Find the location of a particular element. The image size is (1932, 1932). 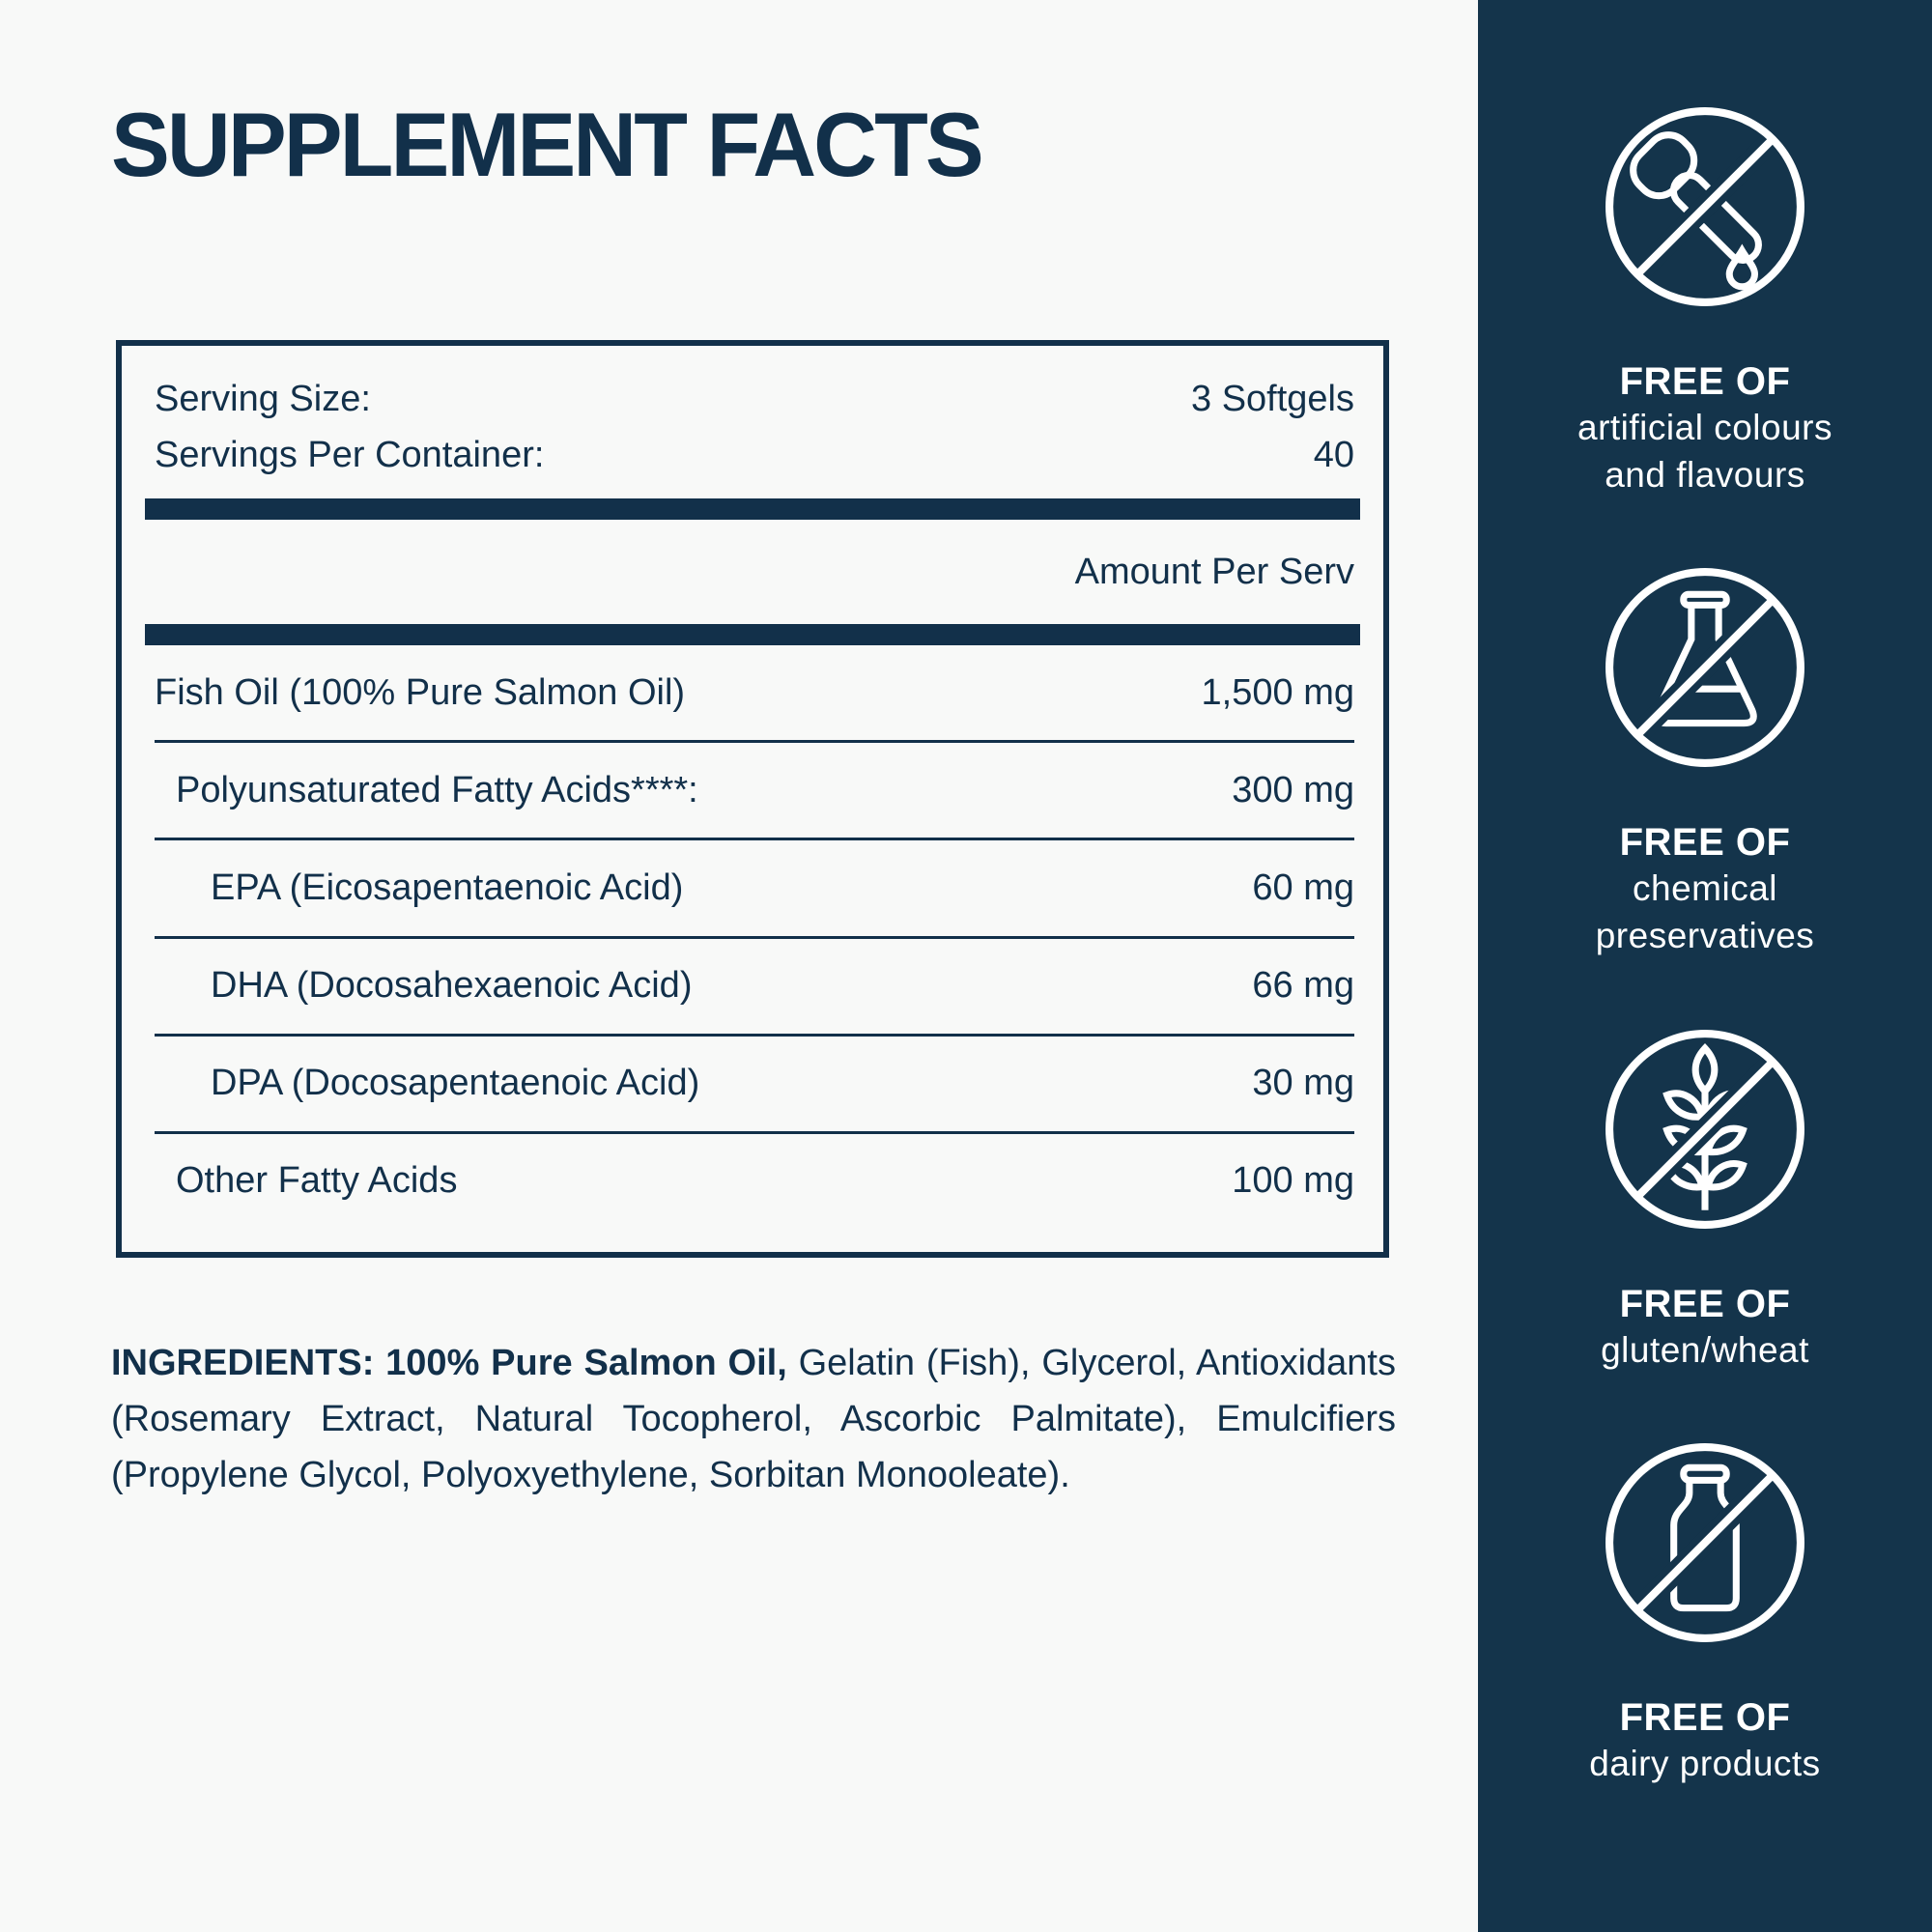

serving-size-label: Serving Size: is located at coordinates (263, 399).